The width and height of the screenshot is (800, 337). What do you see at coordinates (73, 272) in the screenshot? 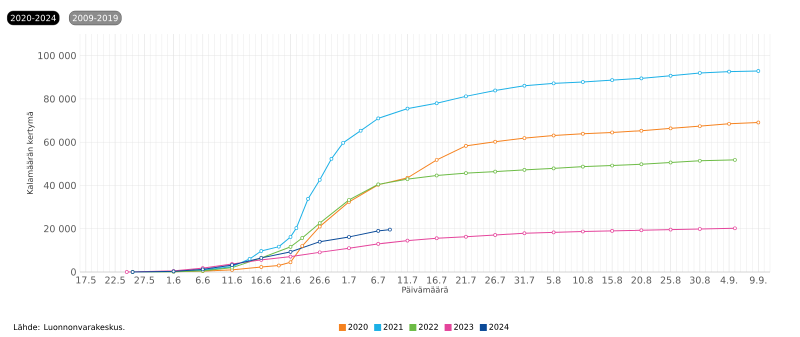
I see `y-tick-label: 0` at bounding box center [73, 272].